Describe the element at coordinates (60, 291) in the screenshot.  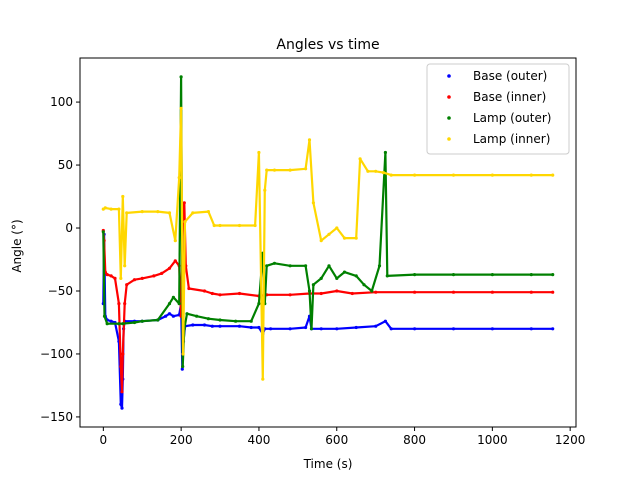
I see `y-tick-label: −50` at that location.